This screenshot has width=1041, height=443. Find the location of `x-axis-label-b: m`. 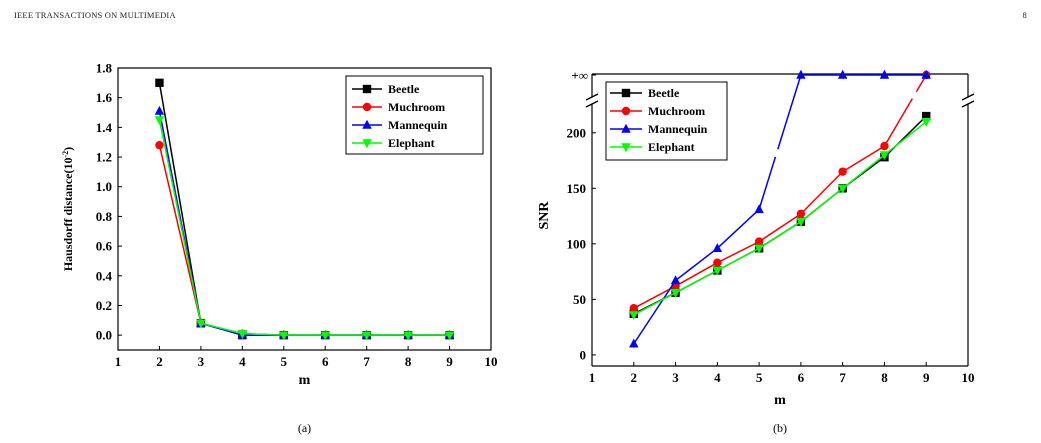

x-axis-label-b: m is located at coordinates (780, 400).